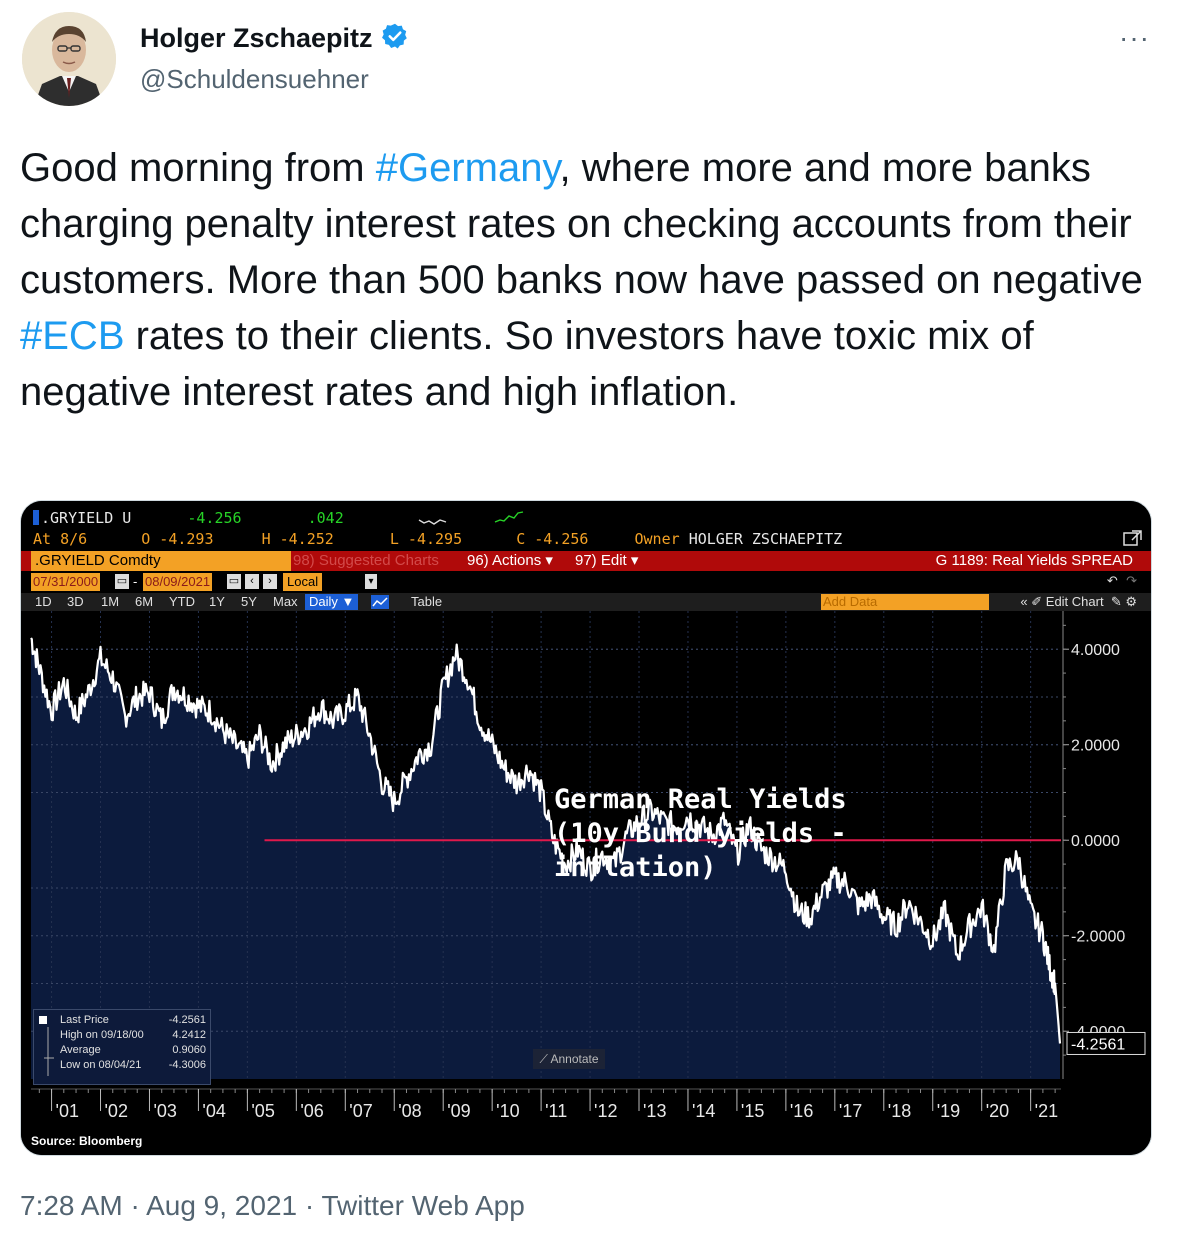 Image resolution: width=1184 pixels, height=1242 pixels. What do you see at coordinates (36, 517) in the screenshot?
I see `ticker-marker-icon` at bounding box center [36, 517].